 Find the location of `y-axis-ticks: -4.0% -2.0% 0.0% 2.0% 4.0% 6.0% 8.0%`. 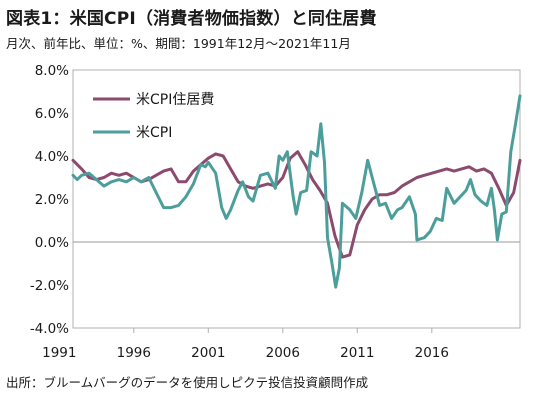

y-axis-ticks: -4.0% -2.0% 0.0% 2.0% 4.0% 6.0% 8.0% is located at coordinates (49, 200).